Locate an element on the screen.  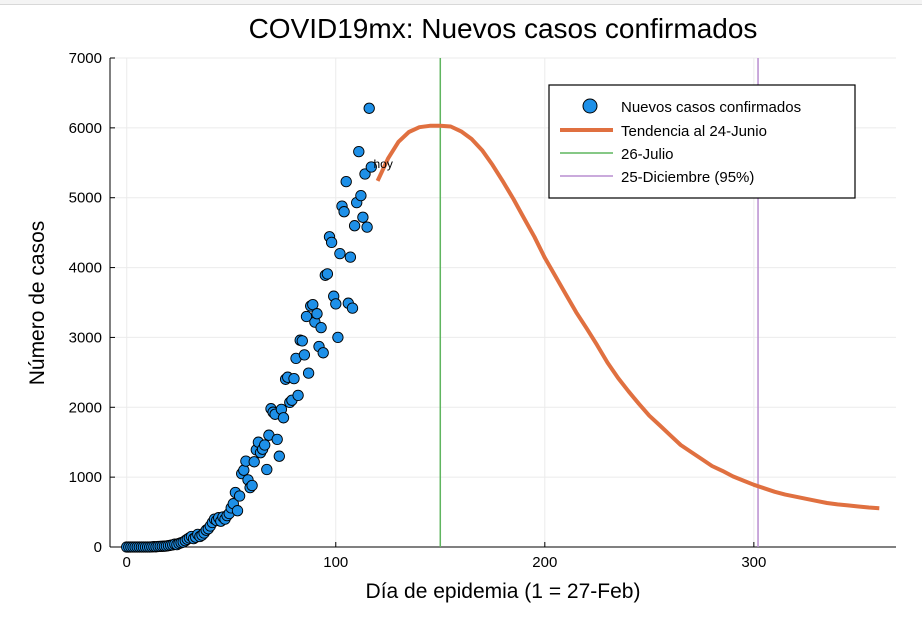
x-tick-label: 100 is located at coordinates (335, 562).